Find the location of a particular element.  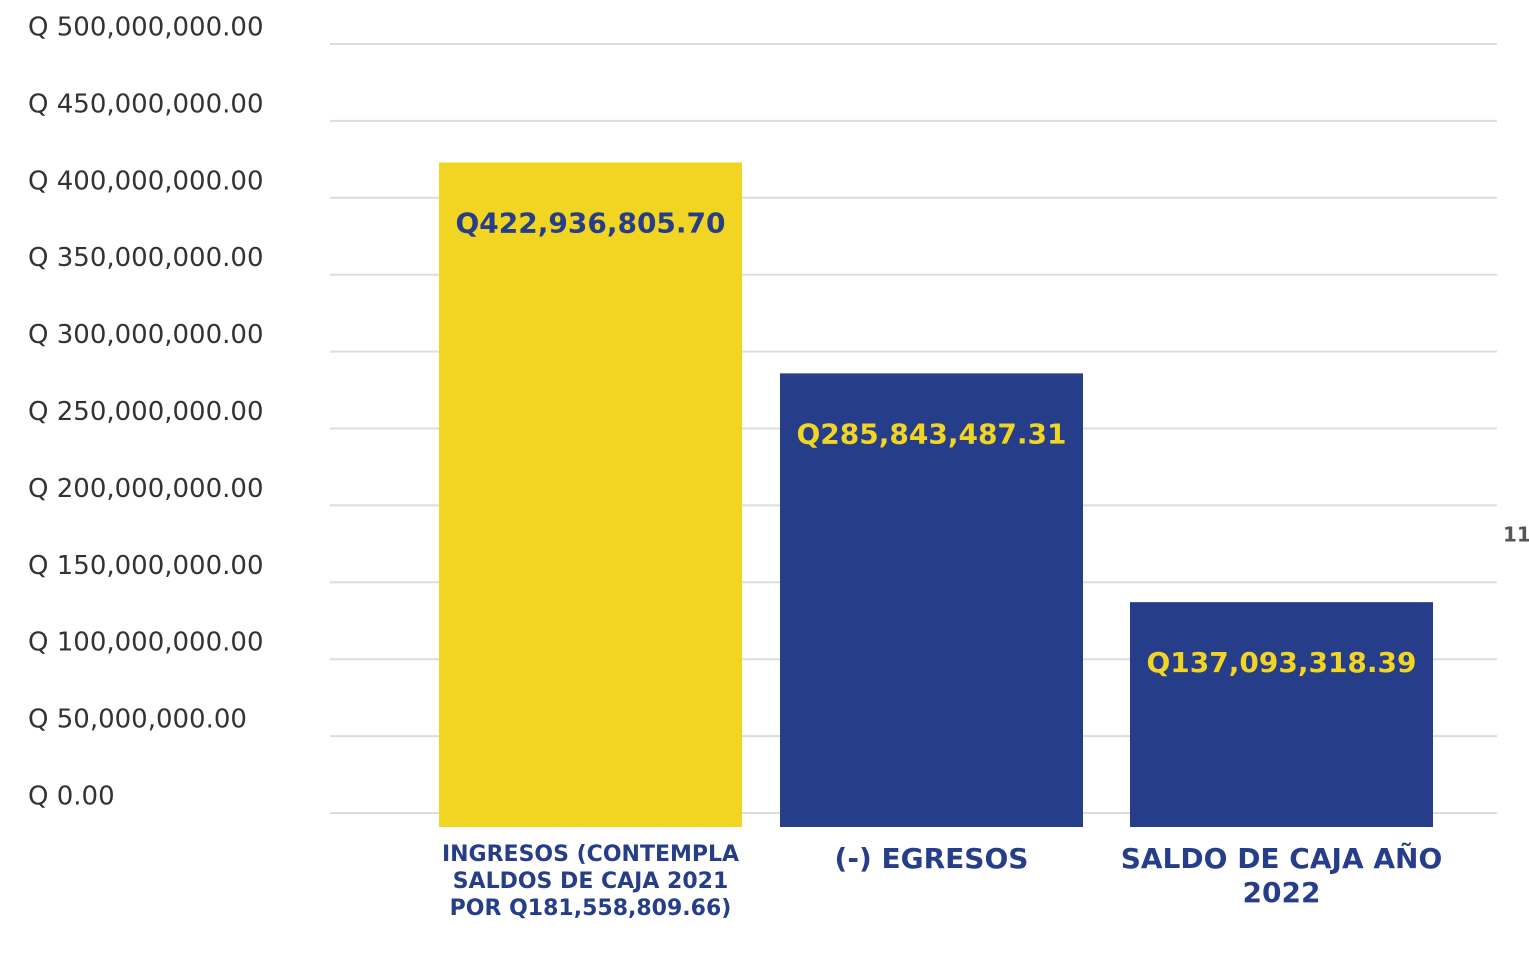

y-tick-label: Q 150,000,000.00 is located at coordinates (146, 566).